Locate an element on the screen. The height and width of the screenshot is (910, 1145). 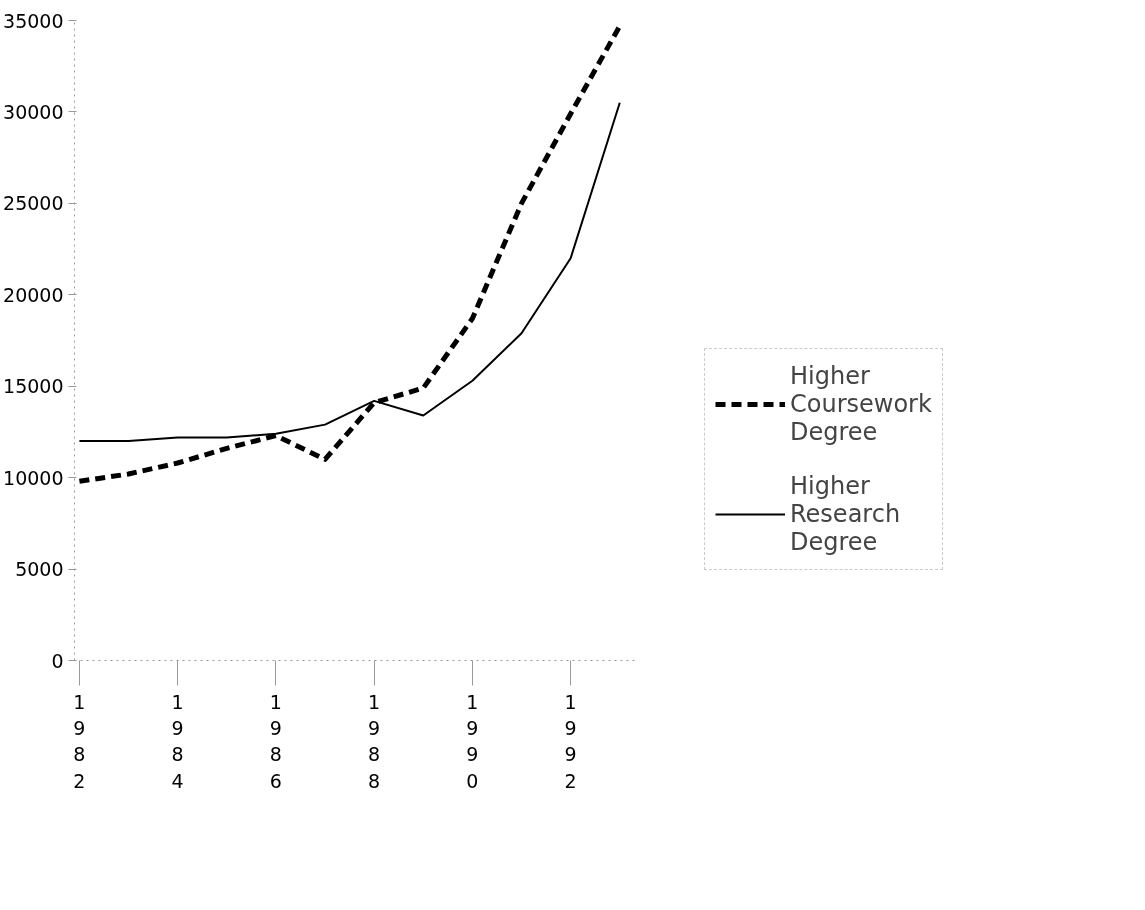
y-tick-label: 25000 is located at coordinates (33, 203).